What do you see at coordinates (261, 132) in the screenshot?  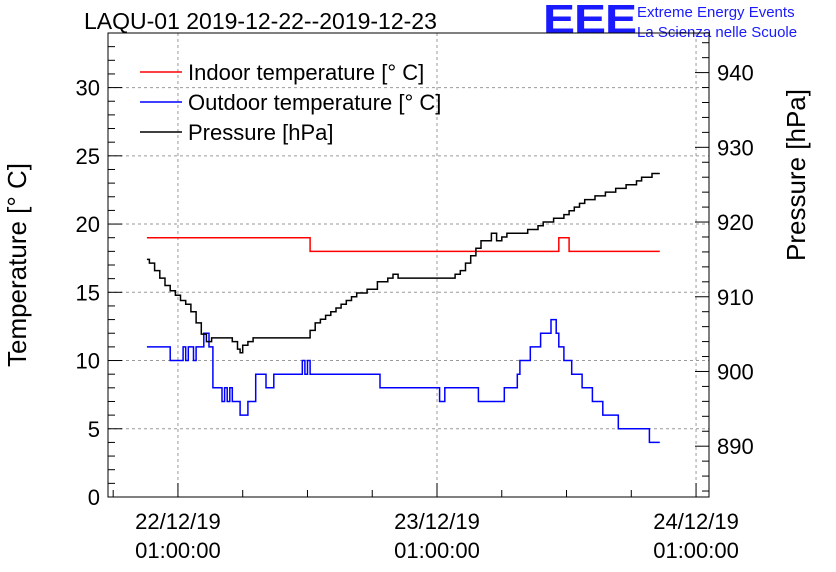 I see `legend-label: Pressure [hPa]` at bounding box center [261, 132].